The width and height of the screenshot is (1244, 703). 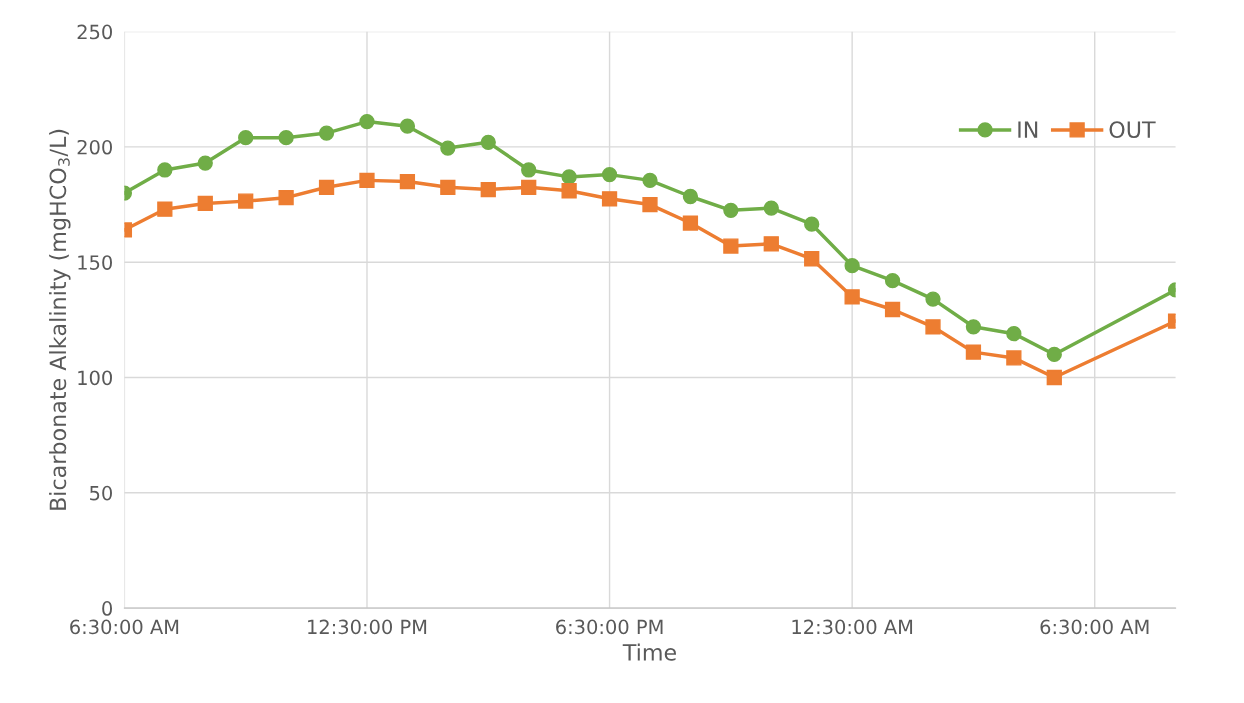 I want to click on x-axis-title: Time, so click(x=649, y=652).